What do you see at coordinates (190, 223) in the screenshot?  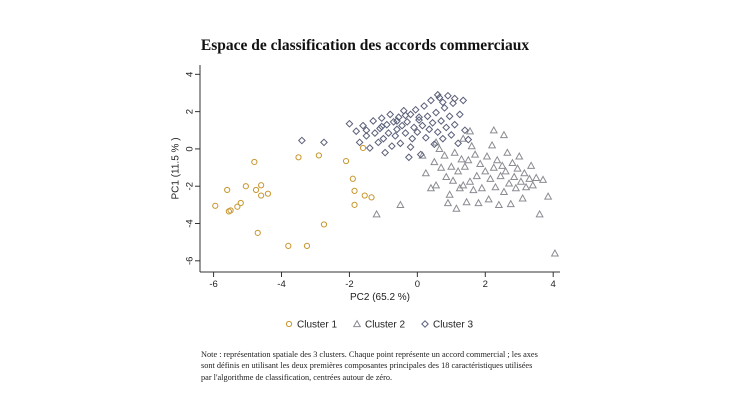 I see `y-tick-label: -4` at bounding box center [190, 223].